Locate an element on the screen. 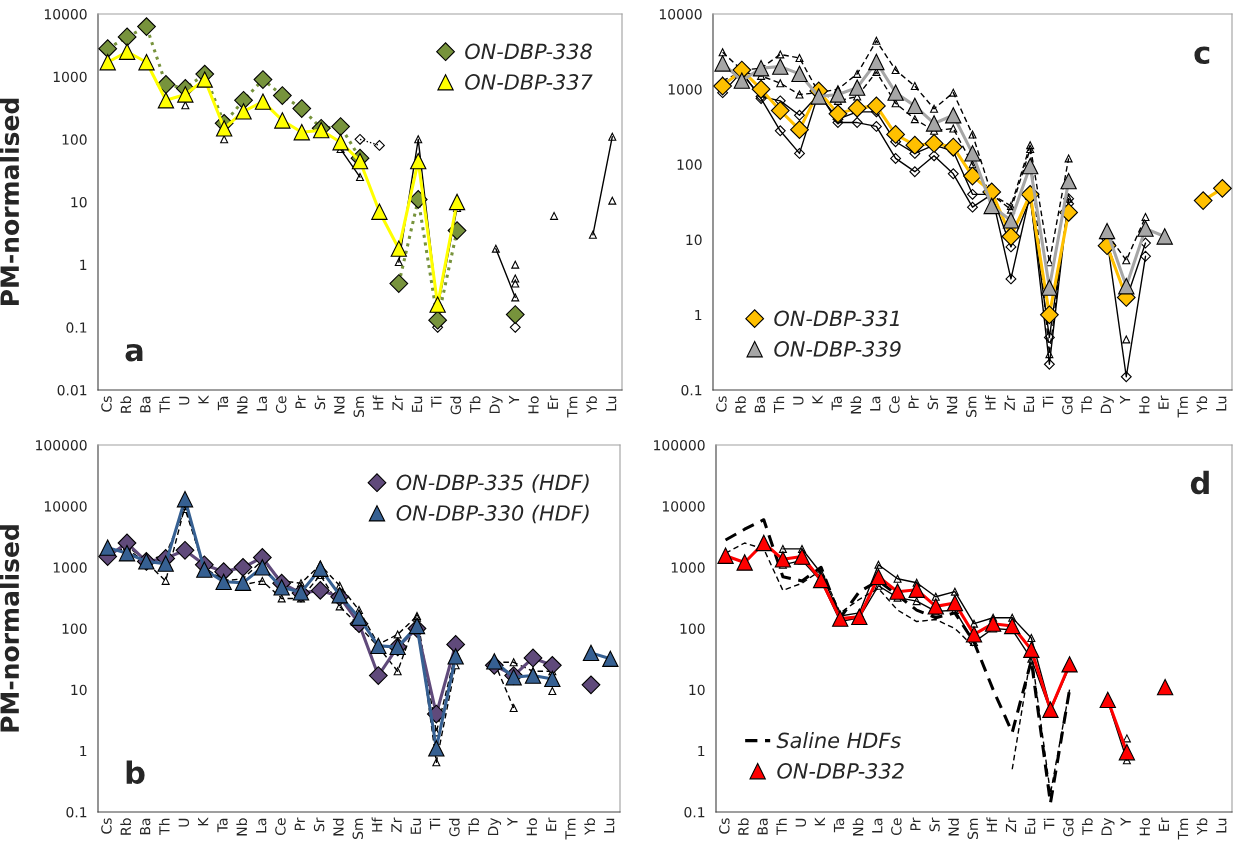 This screenshot has height=849, width=1235. legend-label: ON-DBP-338 is located at coordinates (528, 51).